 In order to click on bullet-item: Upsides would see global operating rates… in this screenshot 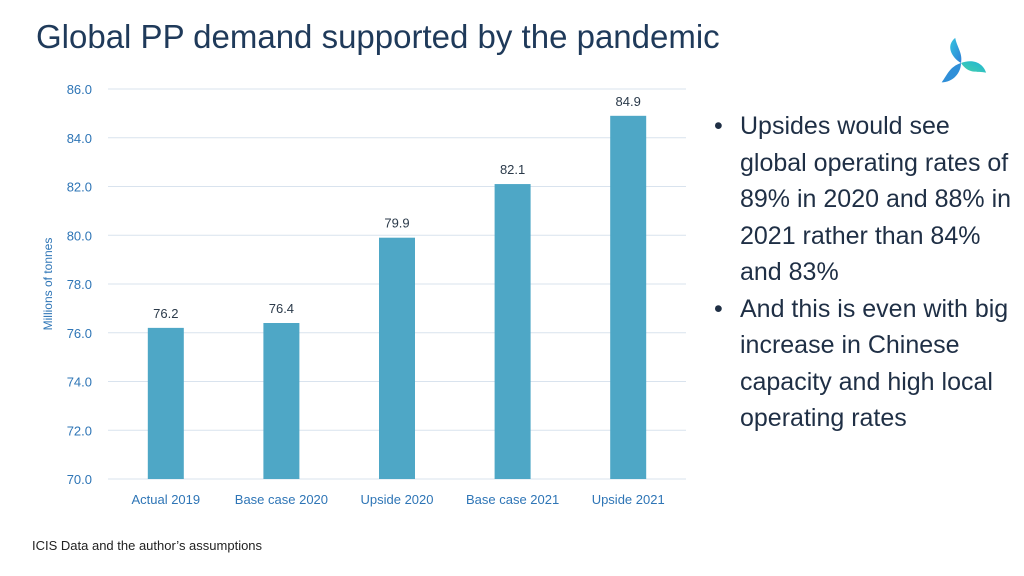, I will do `click(864, 199)`.